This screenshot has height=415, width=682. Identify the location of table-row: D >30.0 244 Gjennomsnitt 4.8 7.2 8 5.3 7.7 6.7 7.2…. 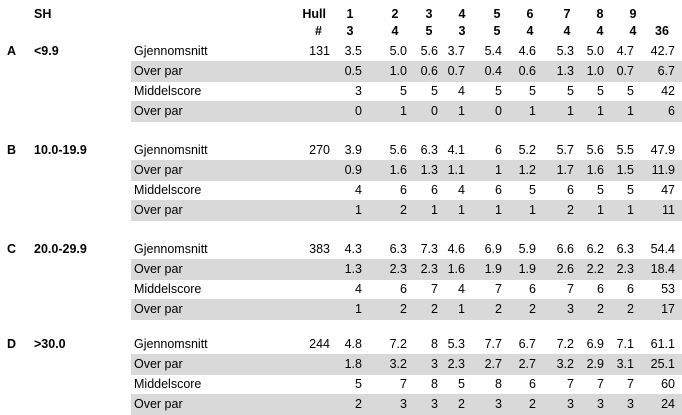
(341, 344).